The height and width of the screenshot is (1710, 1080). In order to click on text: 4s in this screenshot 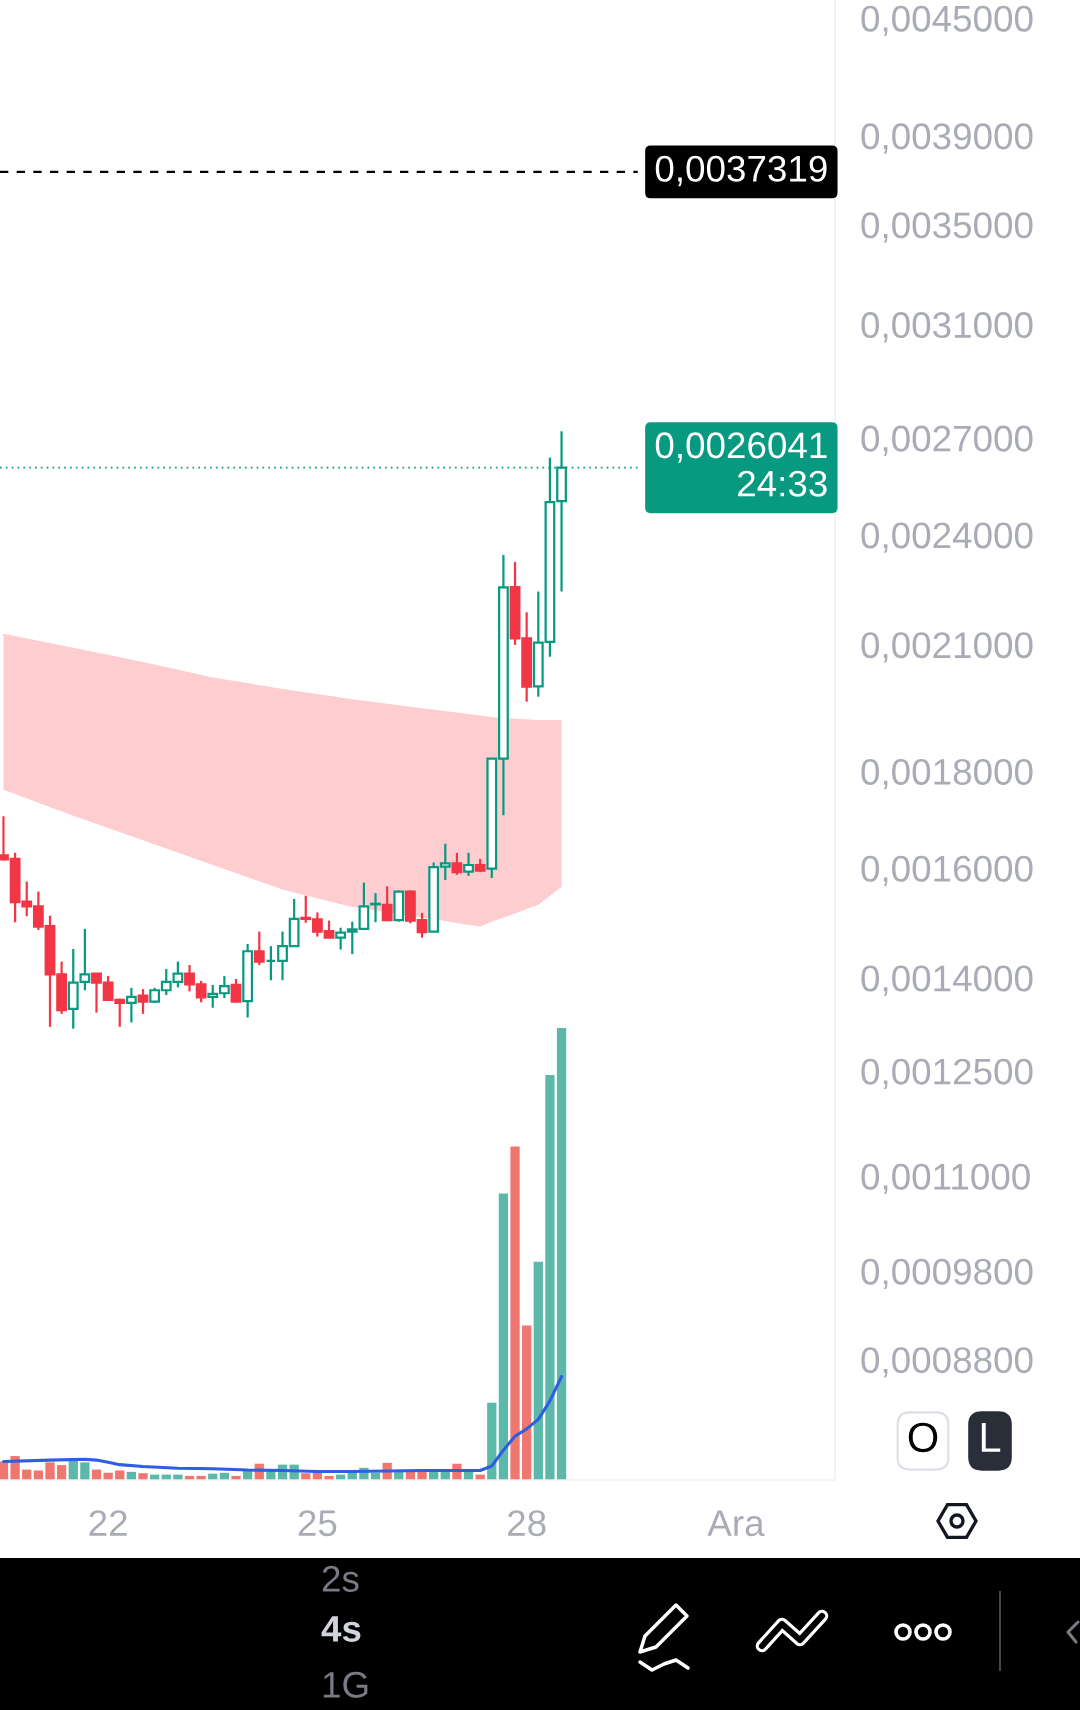, I will do `click(341, 1629)`.